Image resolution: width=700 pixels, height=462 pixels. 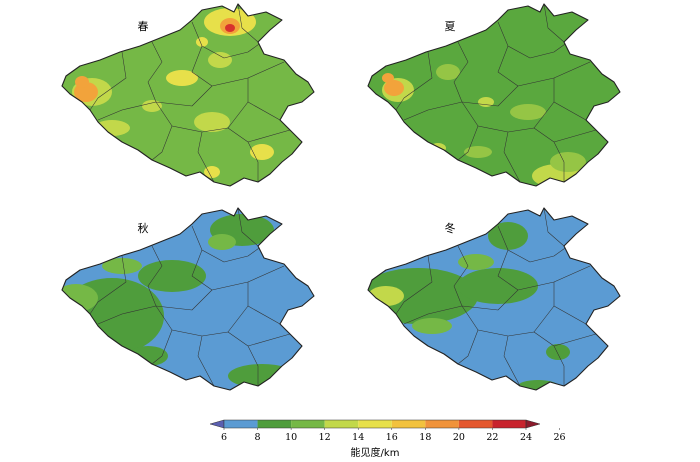 What do you see at coordinates (526, 437) in the screenshot?
I see `colorbar-tick-label: 24` at bounding box center [526, 437].